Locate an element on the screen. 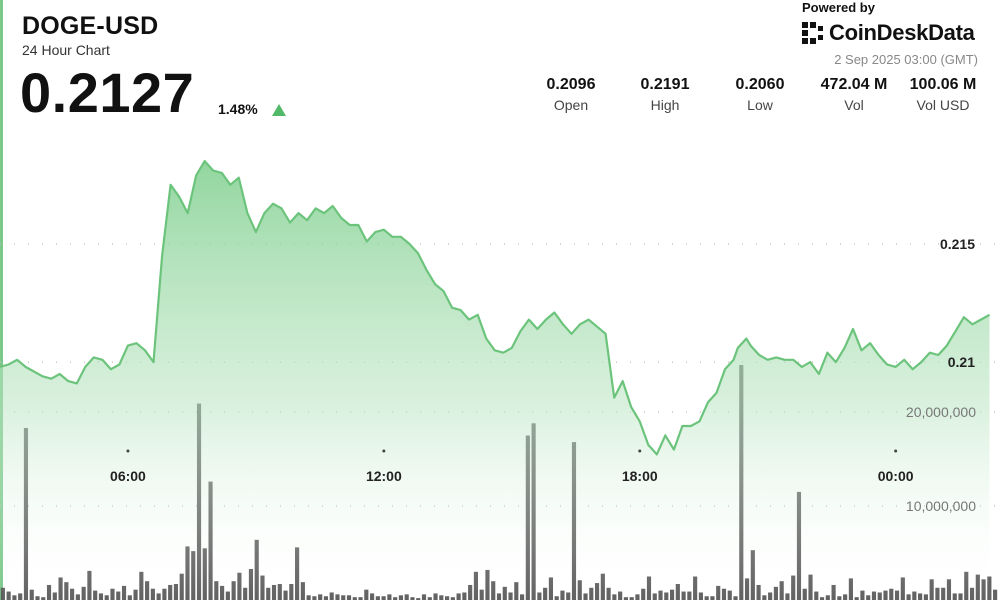 The height and width of the screenshot is (600, 1000). stat-open: 0.2096 Open is located at coordinates (571, 94).